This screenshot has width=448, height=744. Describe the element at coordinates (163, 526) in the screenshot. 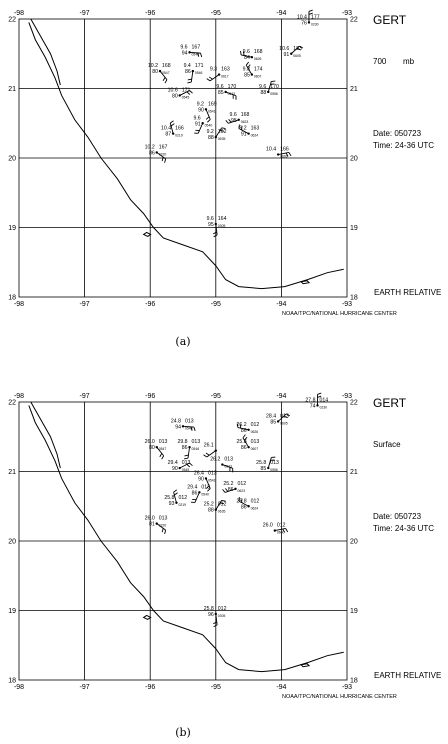

I see `station-time: 0220` at that location.